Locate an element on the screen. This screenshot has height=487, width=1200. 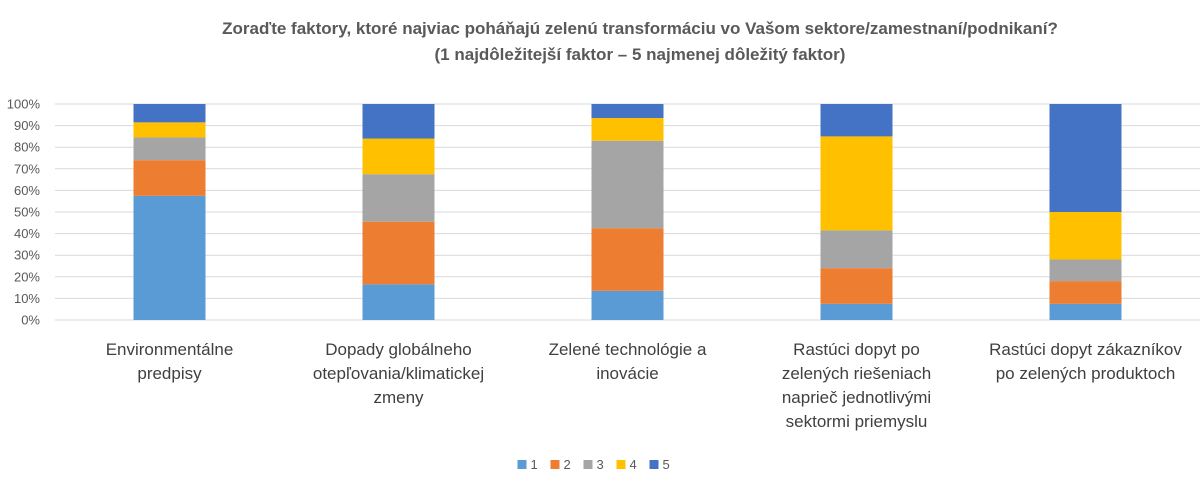
y-axis-ticks: 0% 10% 20% 30% 40% 50% 60% 70% 80% 90% 100% is located at coordinates (24, 212).